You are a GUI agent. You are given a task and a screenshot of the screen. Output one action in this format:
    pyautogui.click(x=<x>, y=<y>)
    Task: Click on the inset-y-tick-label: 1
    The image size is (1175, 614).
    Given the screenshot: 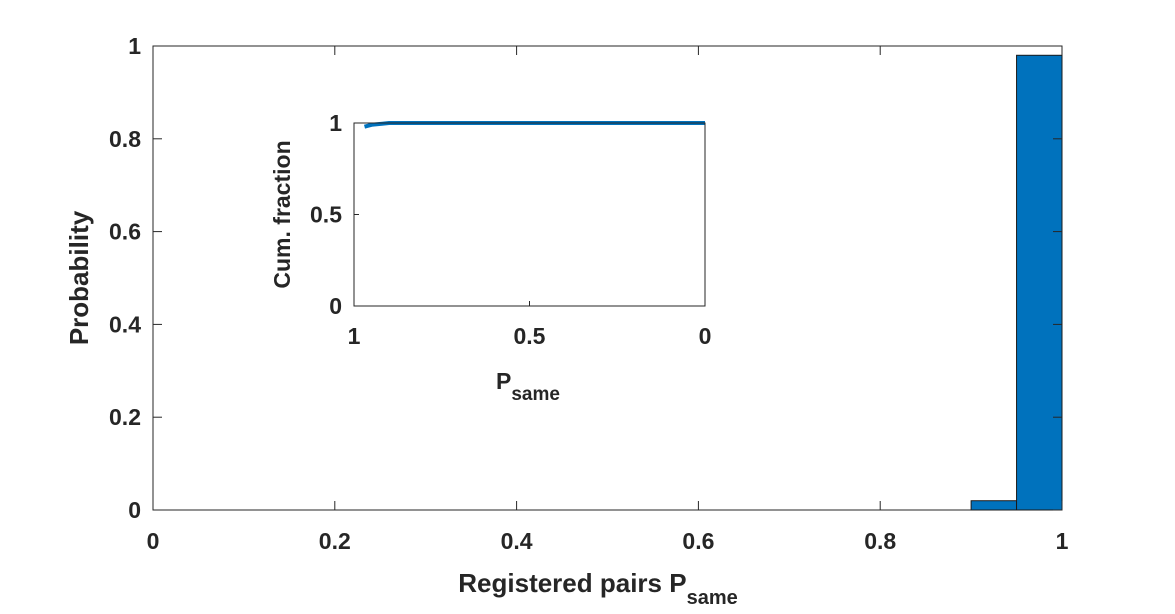 What is the action you would take?
    pyautogui.click(x=335, y=123)
    